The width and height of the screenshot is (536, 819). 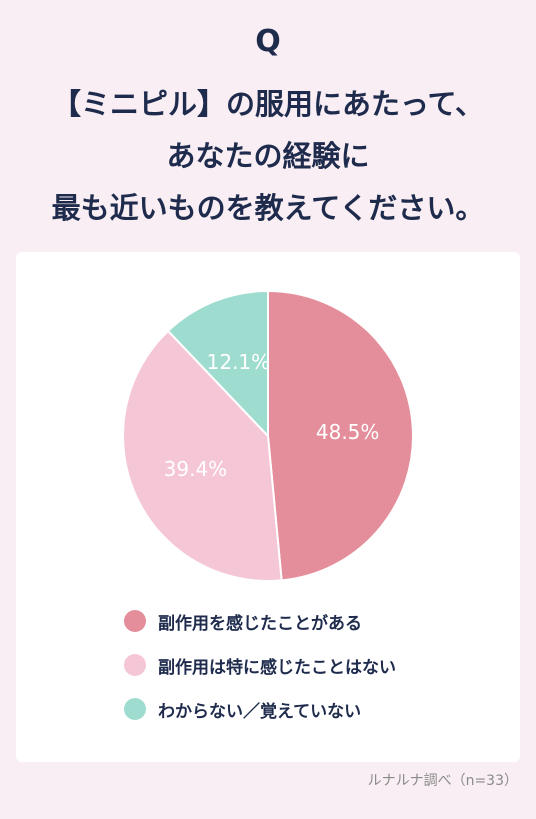 I want to click on question-line: 最も近いものを教えてください。, so click(x=268, y=208).